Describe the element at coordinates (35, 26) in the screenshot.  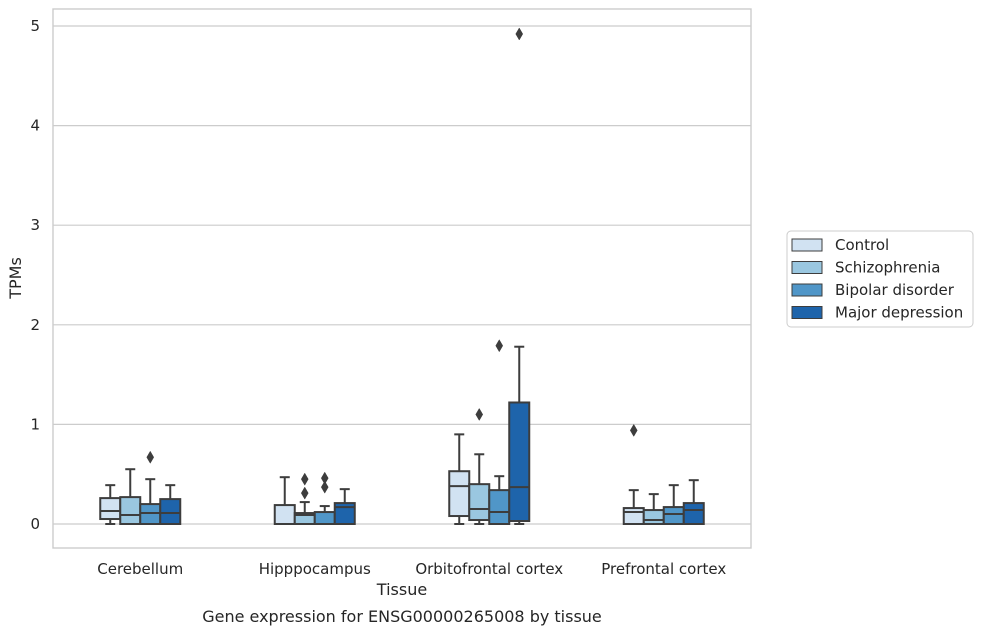
I see `y-tick-label: 5` at that location.